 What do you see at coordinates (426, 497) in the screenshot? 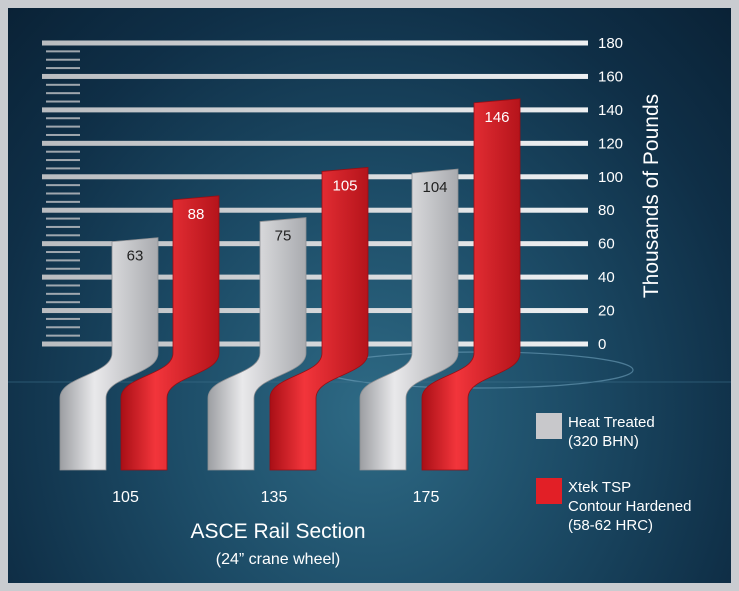
I see `x-tick-label: 175` at bounding box center [426, 497].